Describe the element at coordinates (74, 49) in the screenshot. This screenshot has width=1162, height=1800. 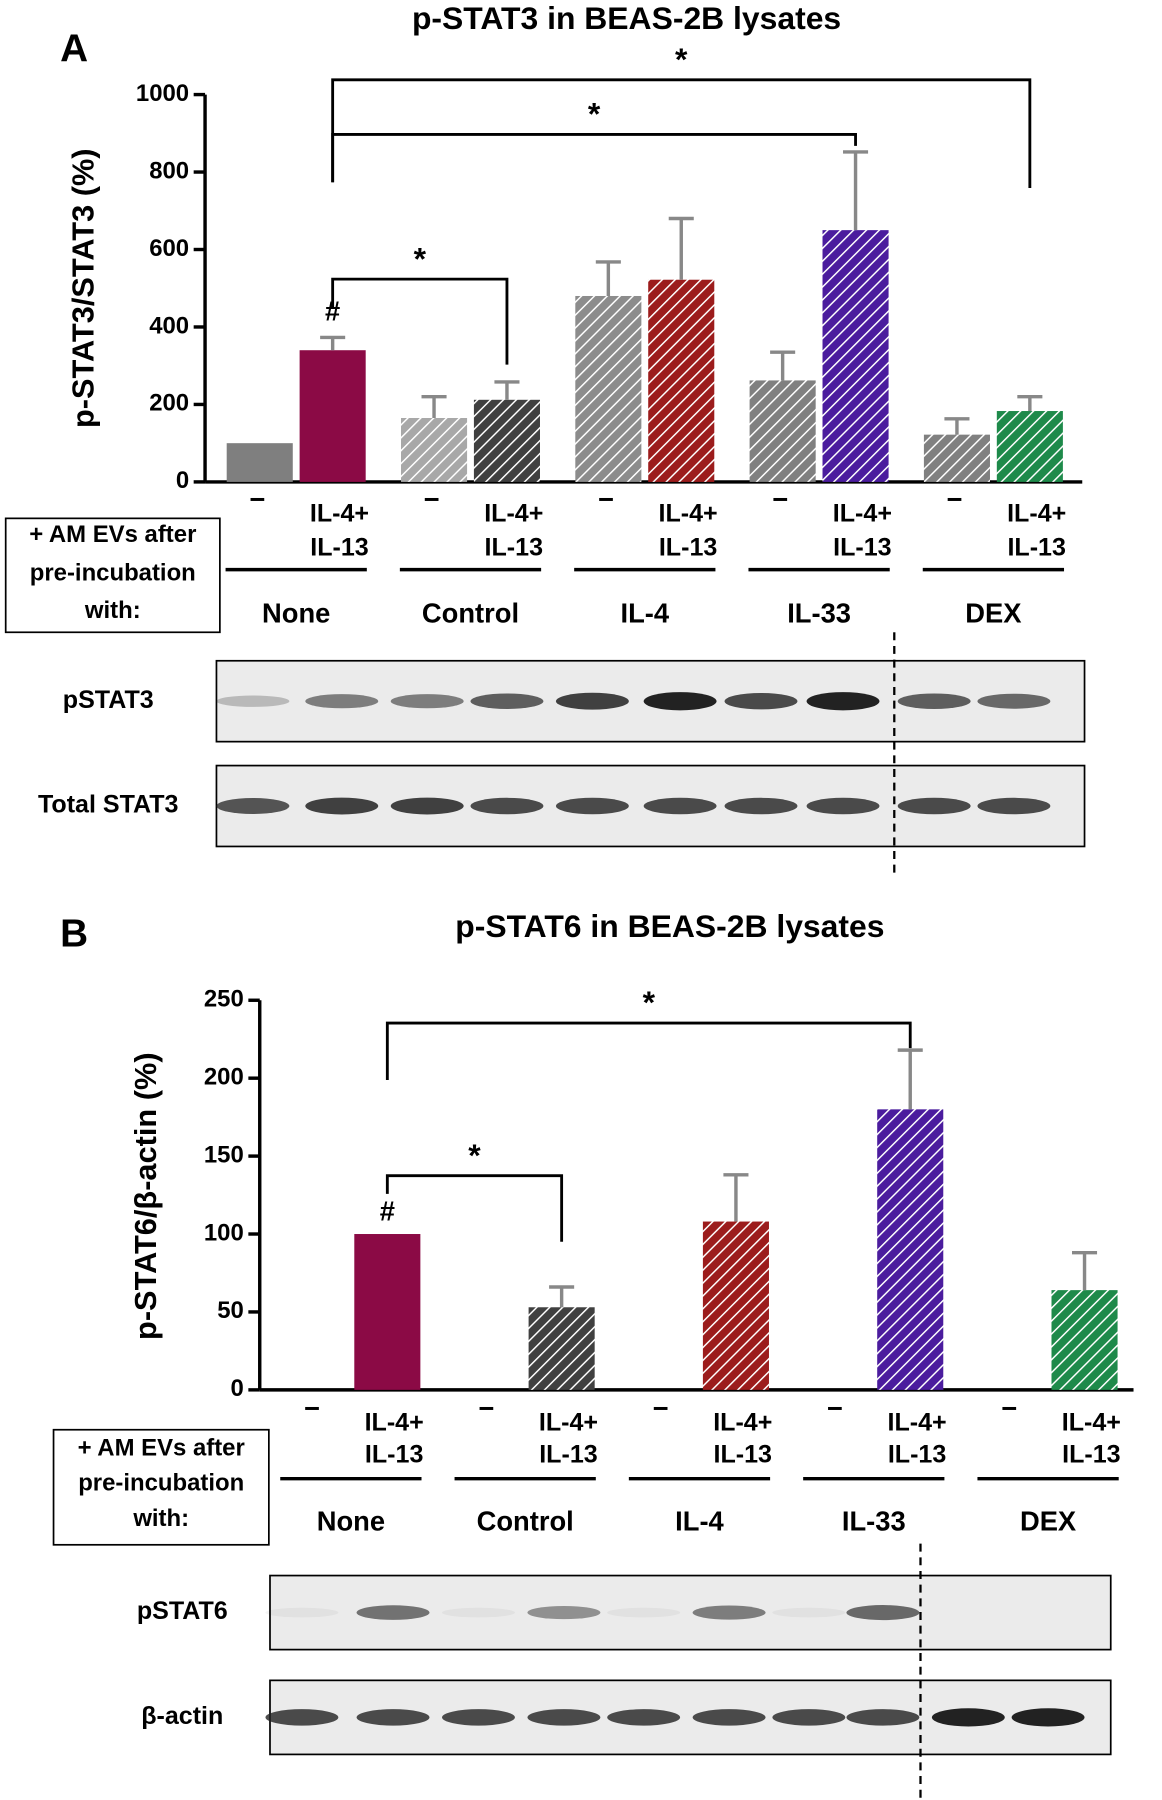
I see `panel-label: A` at that location.